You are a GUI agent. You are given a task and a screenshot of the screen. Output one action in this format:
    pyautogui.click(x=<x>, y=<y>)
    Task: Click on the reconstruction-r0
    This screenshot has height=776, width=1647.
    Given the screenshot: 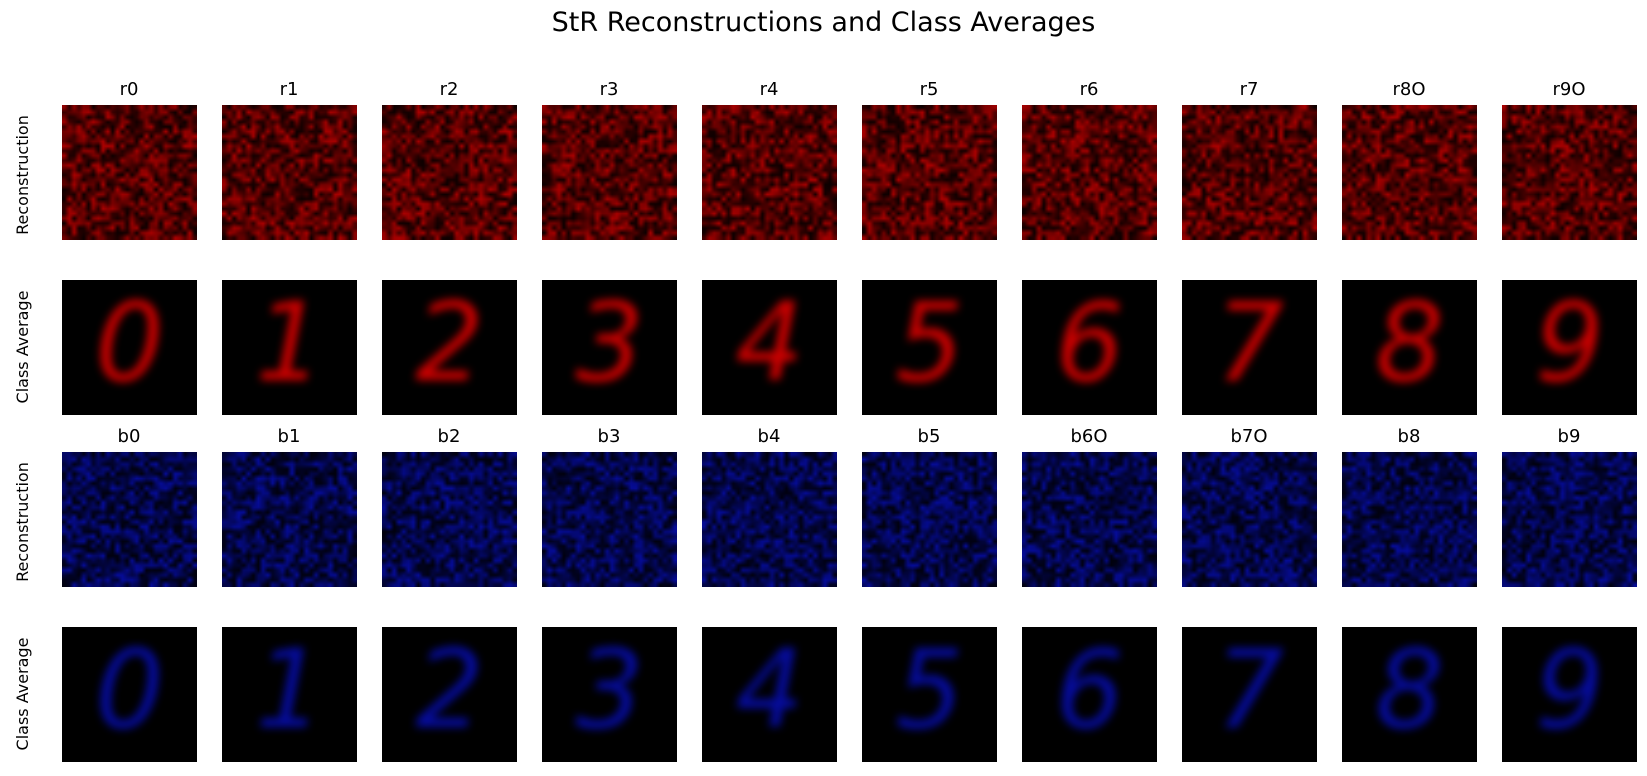 What is the action you would take?
    pyautogui.click(x=129, y=172)
    